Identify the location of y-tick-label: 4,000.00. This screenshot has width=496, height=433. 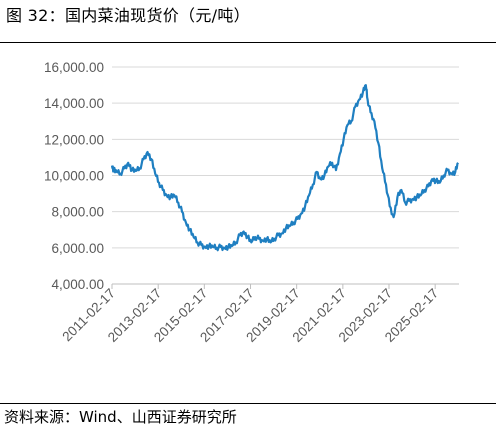
(77, 284).